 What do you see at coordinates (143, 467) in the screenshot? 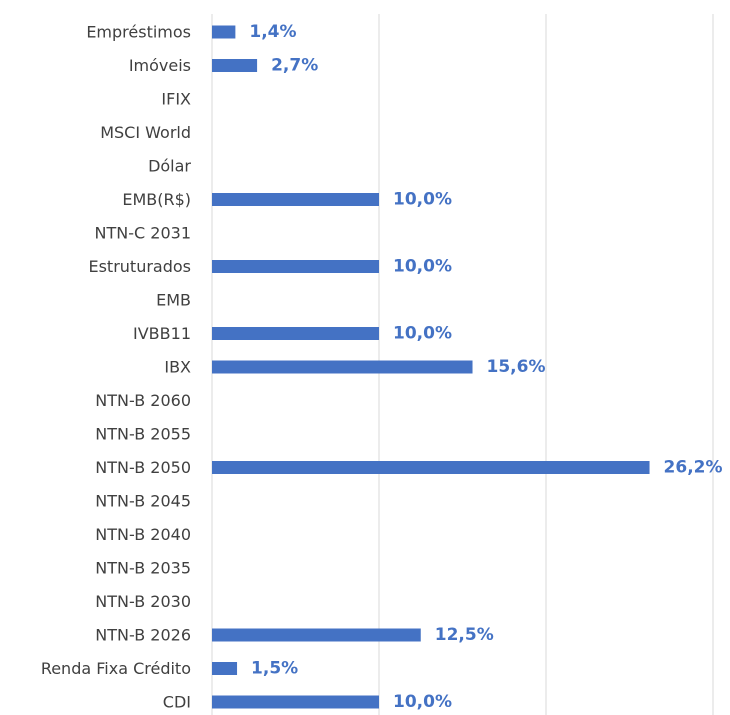
I see `category-label-13: NTN-B 2050` at bounding box center [143, 467].